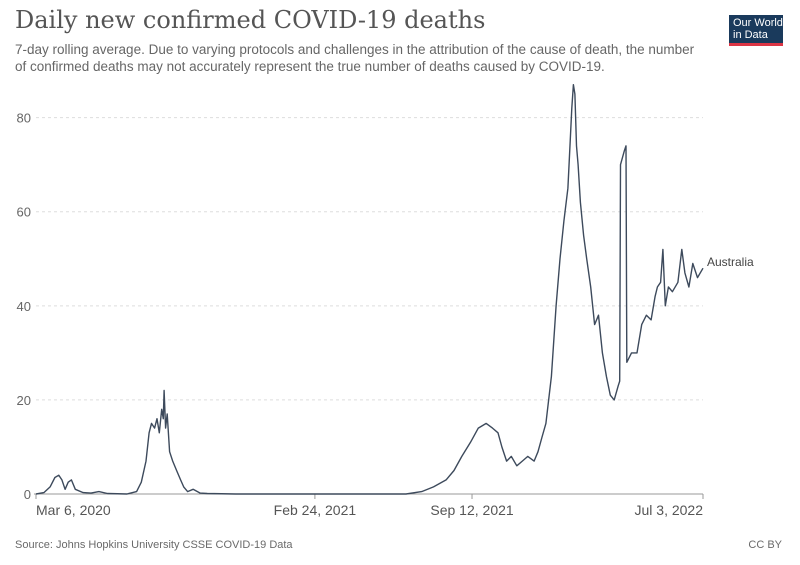 This screenshot has height=565, width=800. I want to click on y-axis-ticks: 0 20 40 60 80, so click(24, 306).